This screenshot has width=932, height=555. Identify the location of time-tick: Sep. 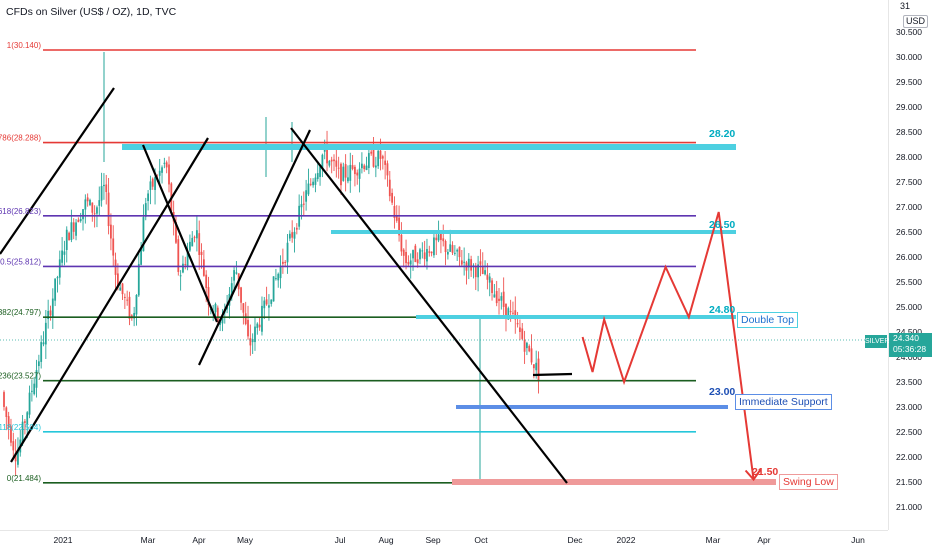
(432, 540).